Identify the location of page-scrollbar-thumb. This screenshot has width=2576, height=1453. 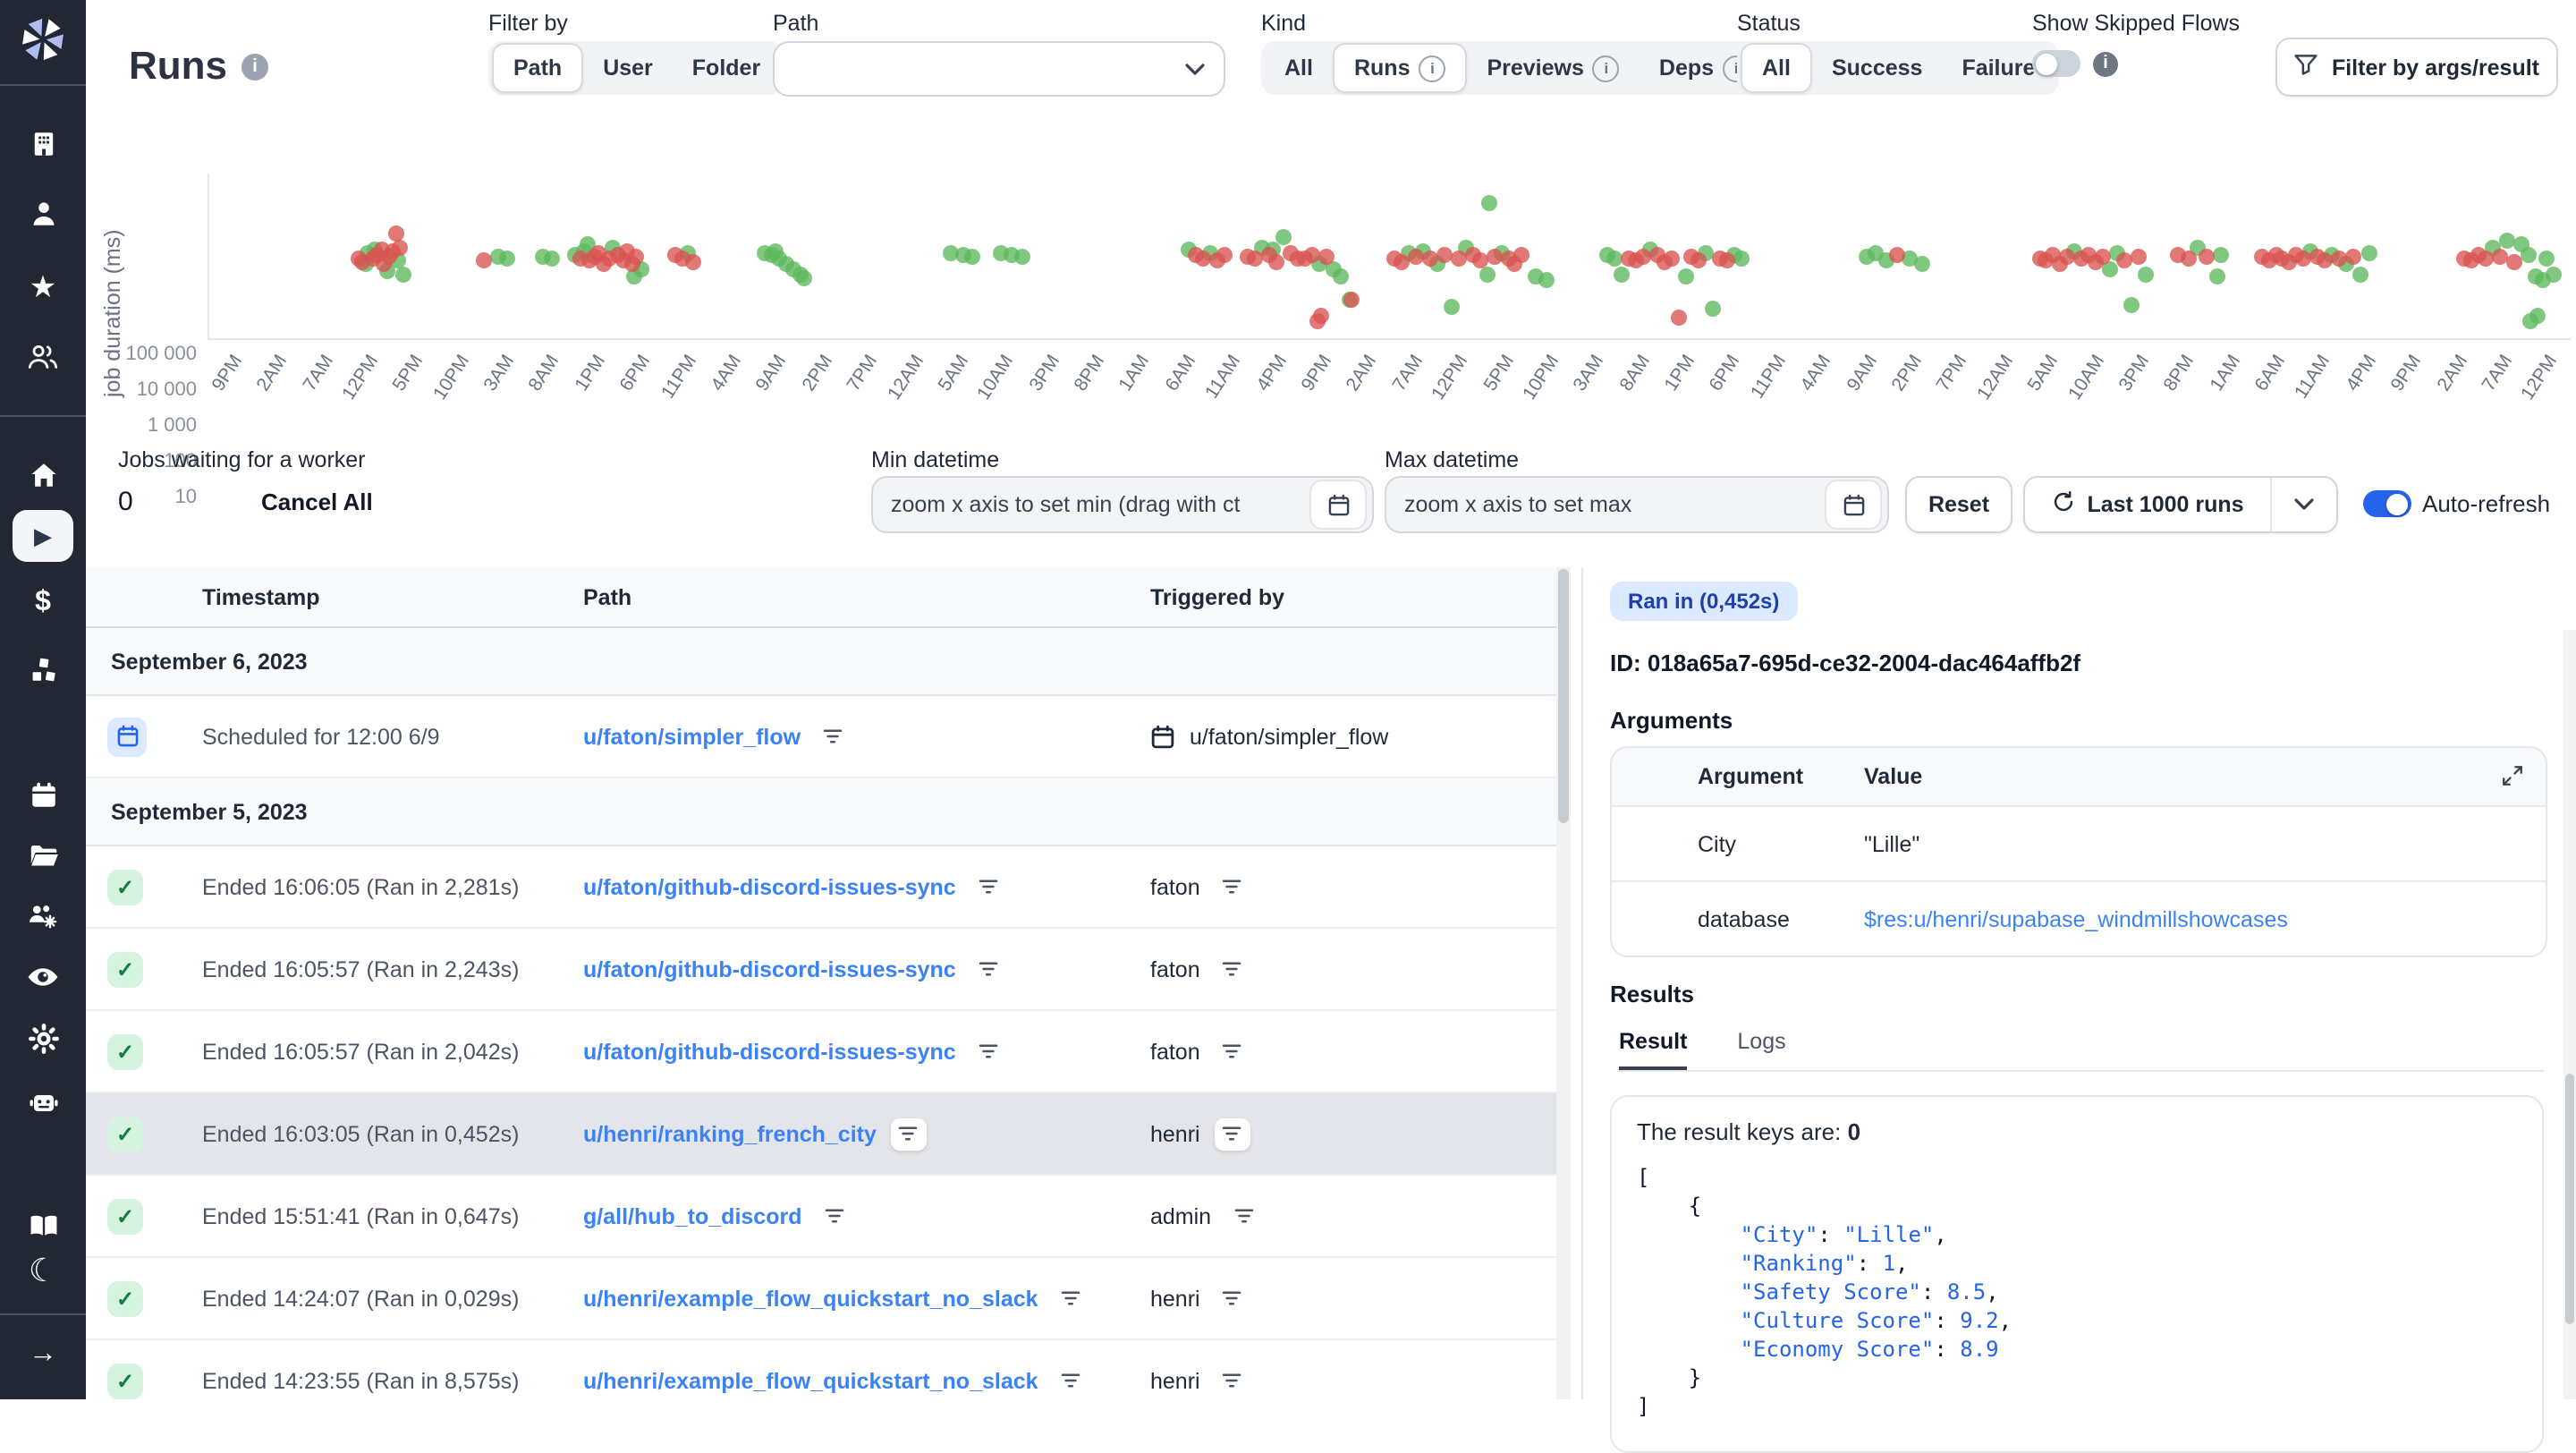
(2569, 1199).